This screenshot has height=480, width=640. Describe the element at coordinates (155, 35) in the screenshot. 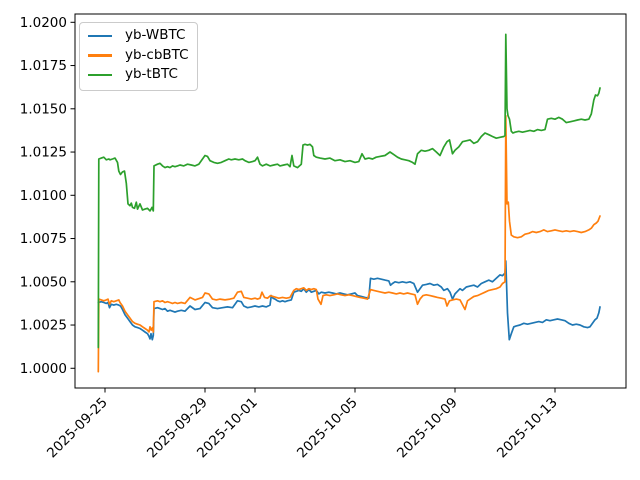

I see `legend-label: yb-WBTC` at that location.